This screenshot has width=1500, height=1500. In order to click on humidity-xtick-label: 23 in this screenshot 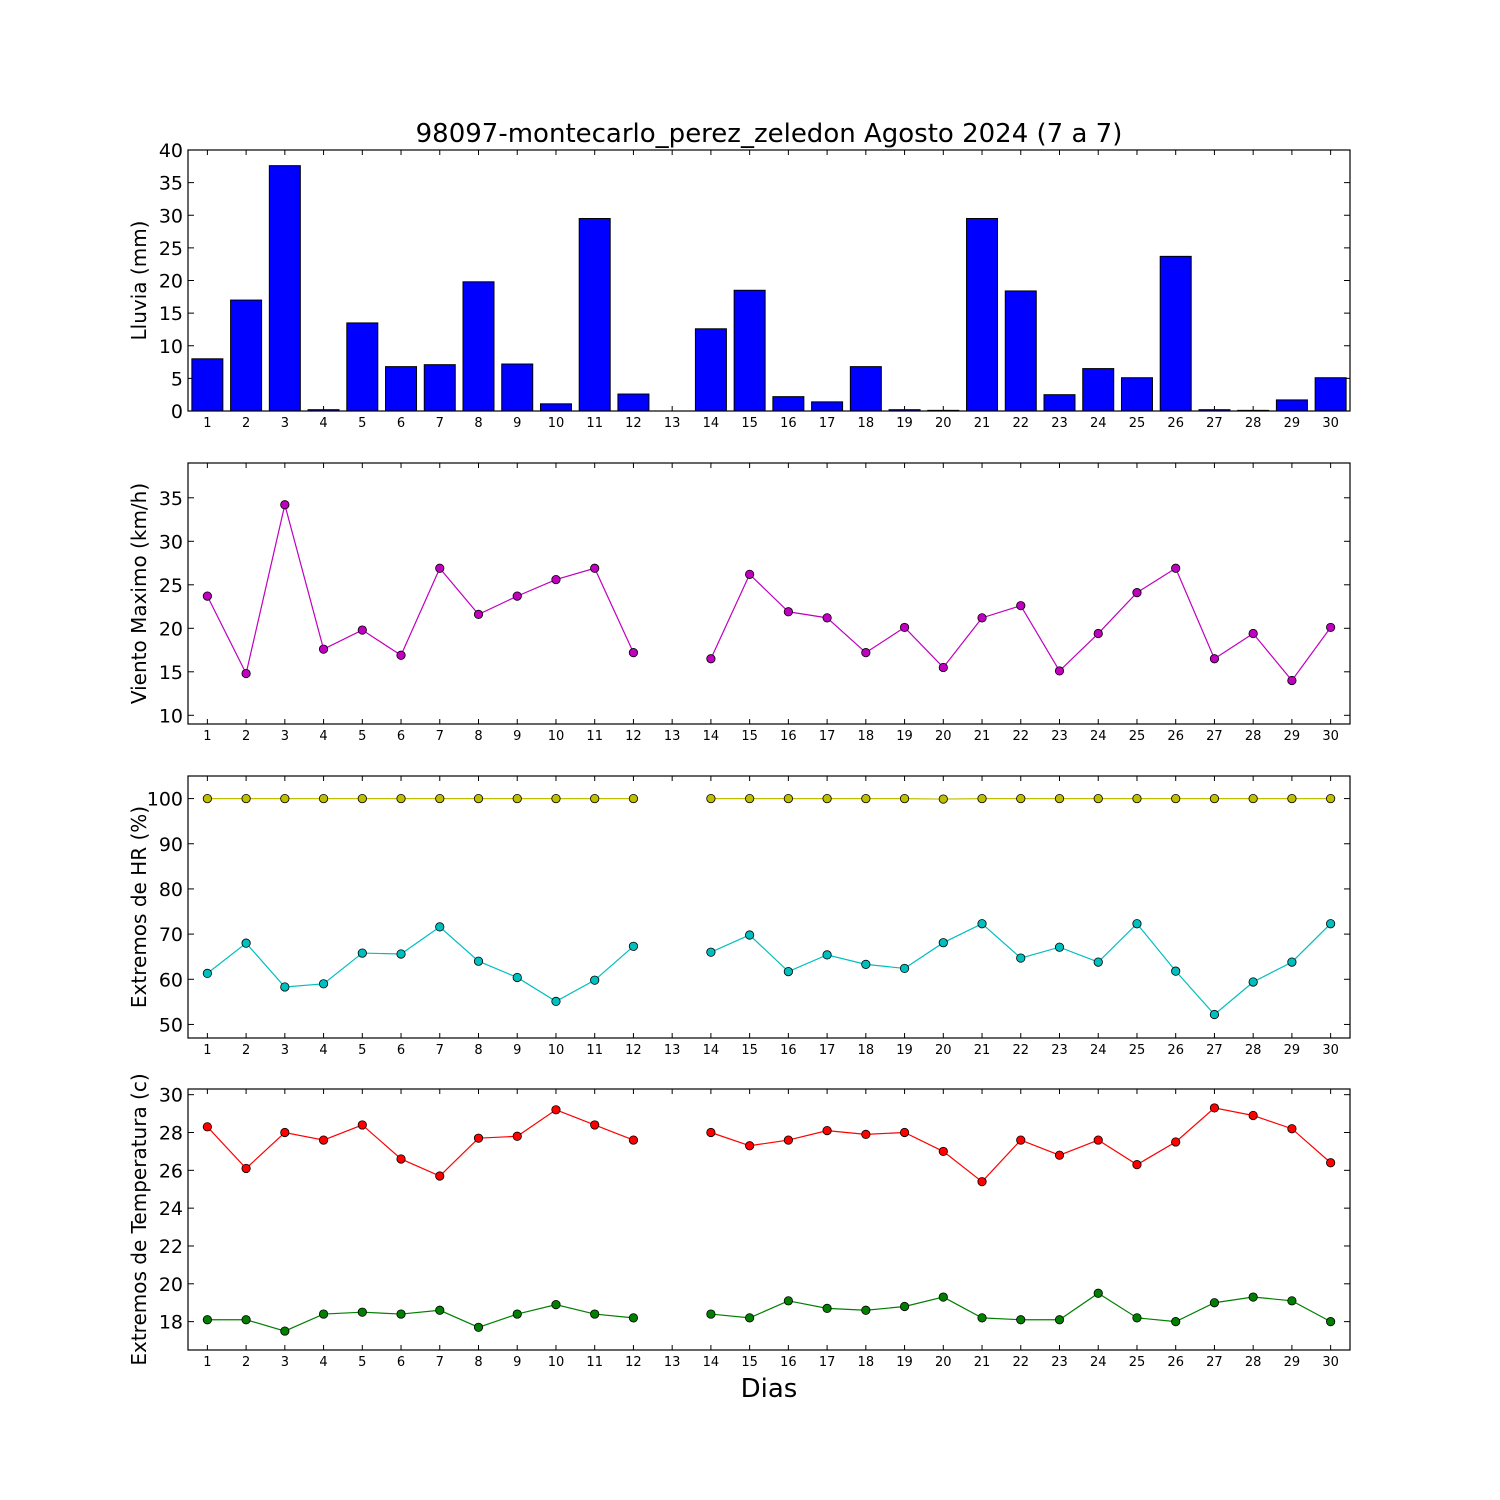, I will do `click(1059, 1050)`.